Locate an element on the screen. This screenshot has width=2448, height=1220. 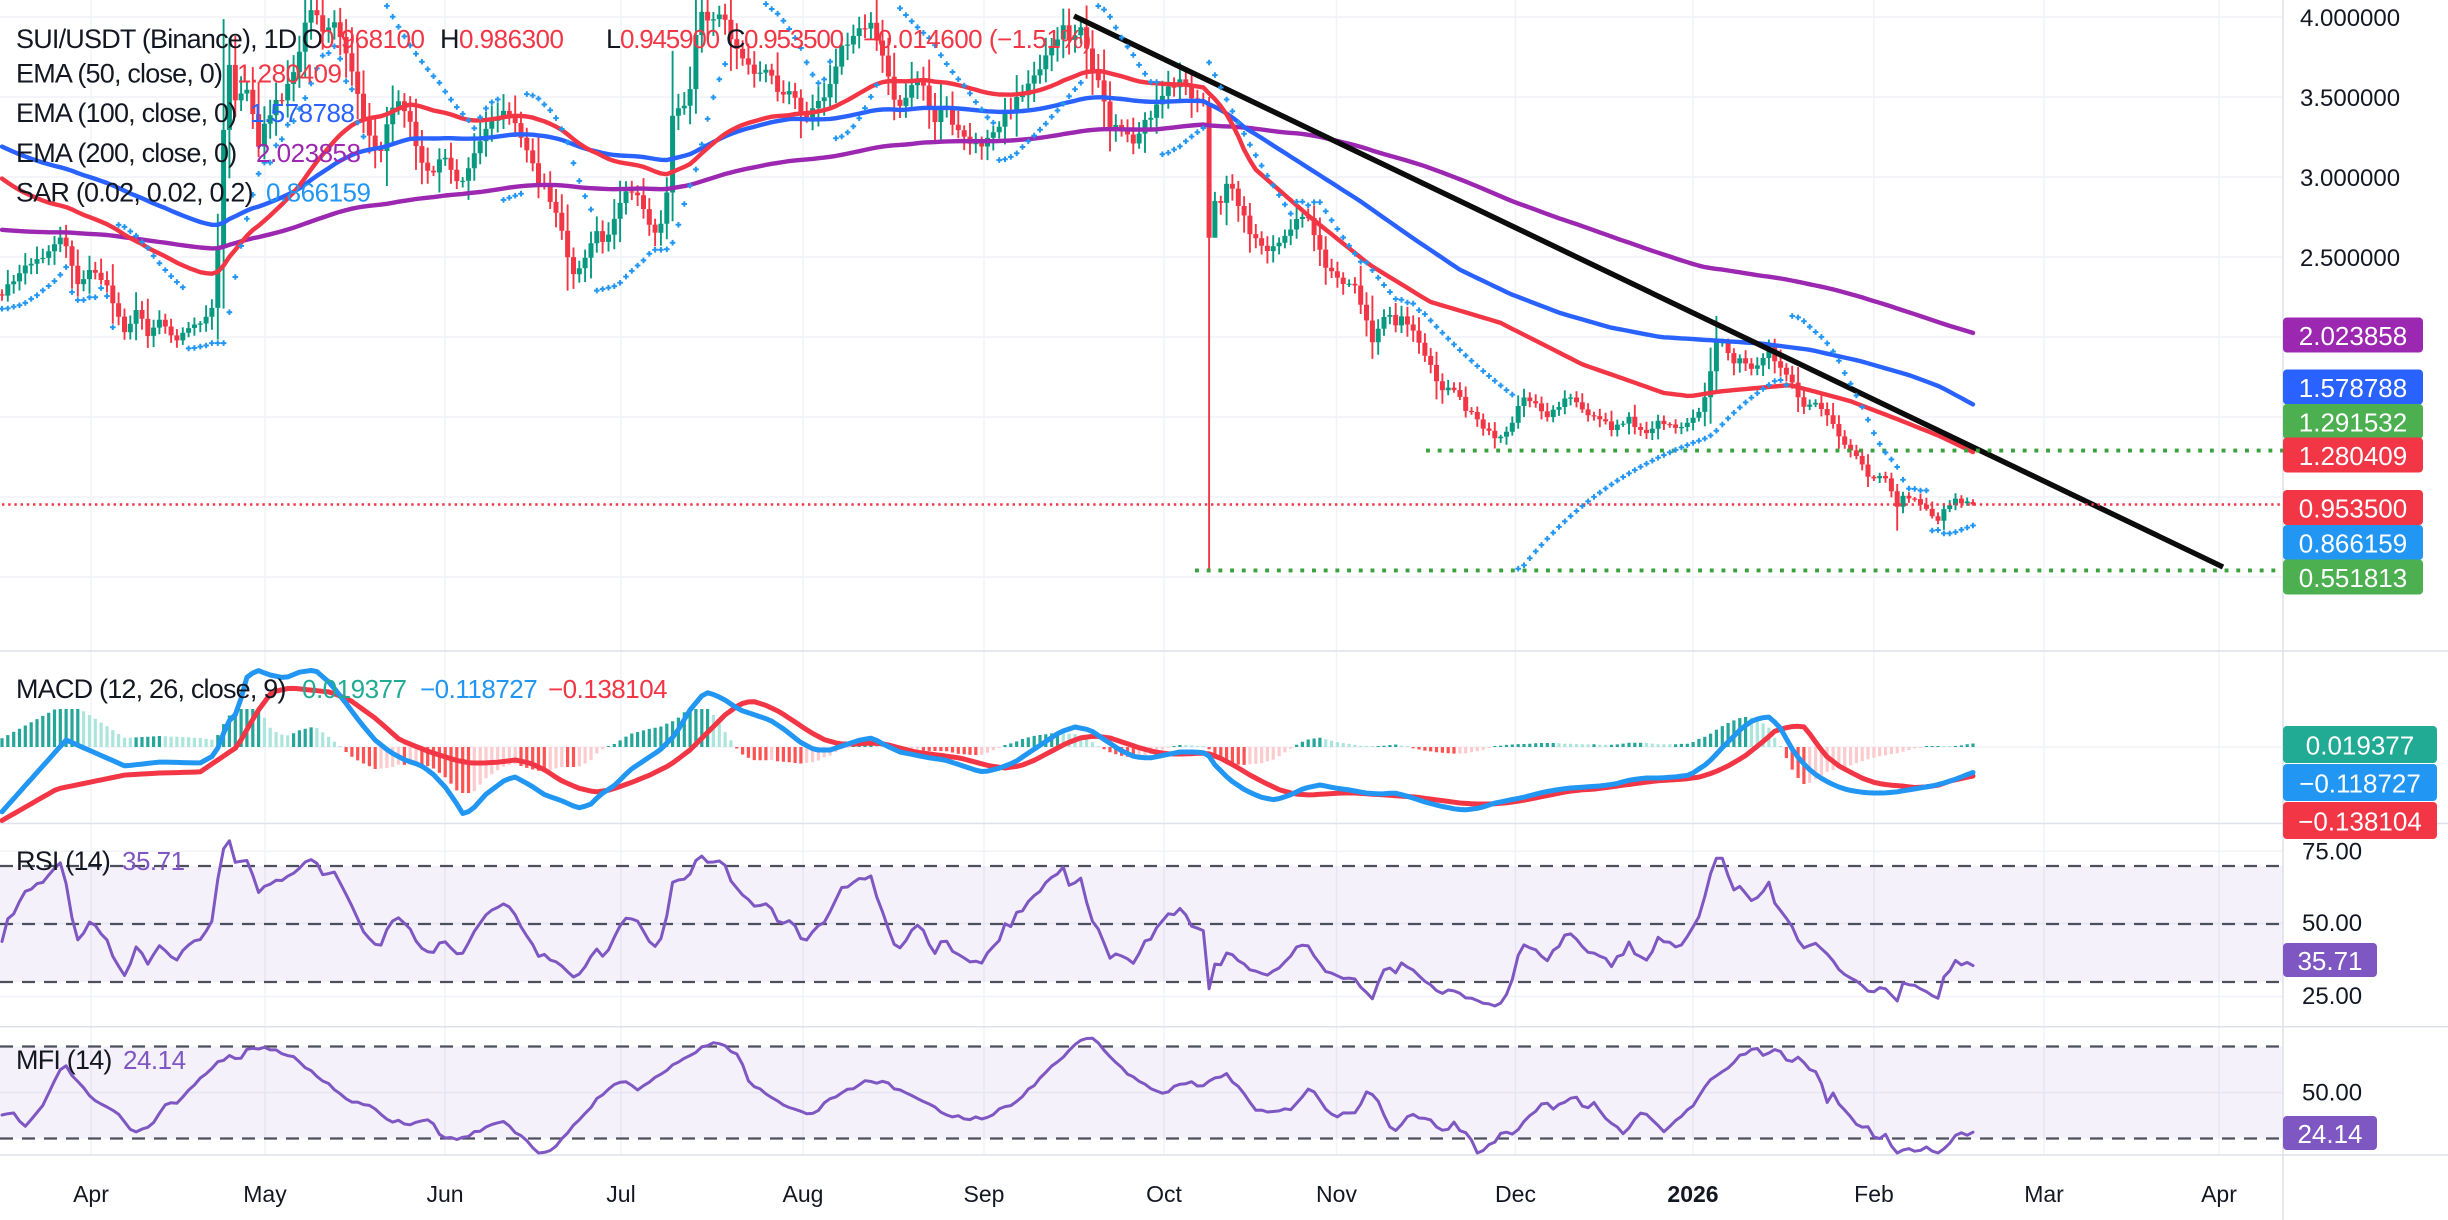
svg-text: SAR (0.02, 0.02, 0.2) is located at coordinates (134, 193).